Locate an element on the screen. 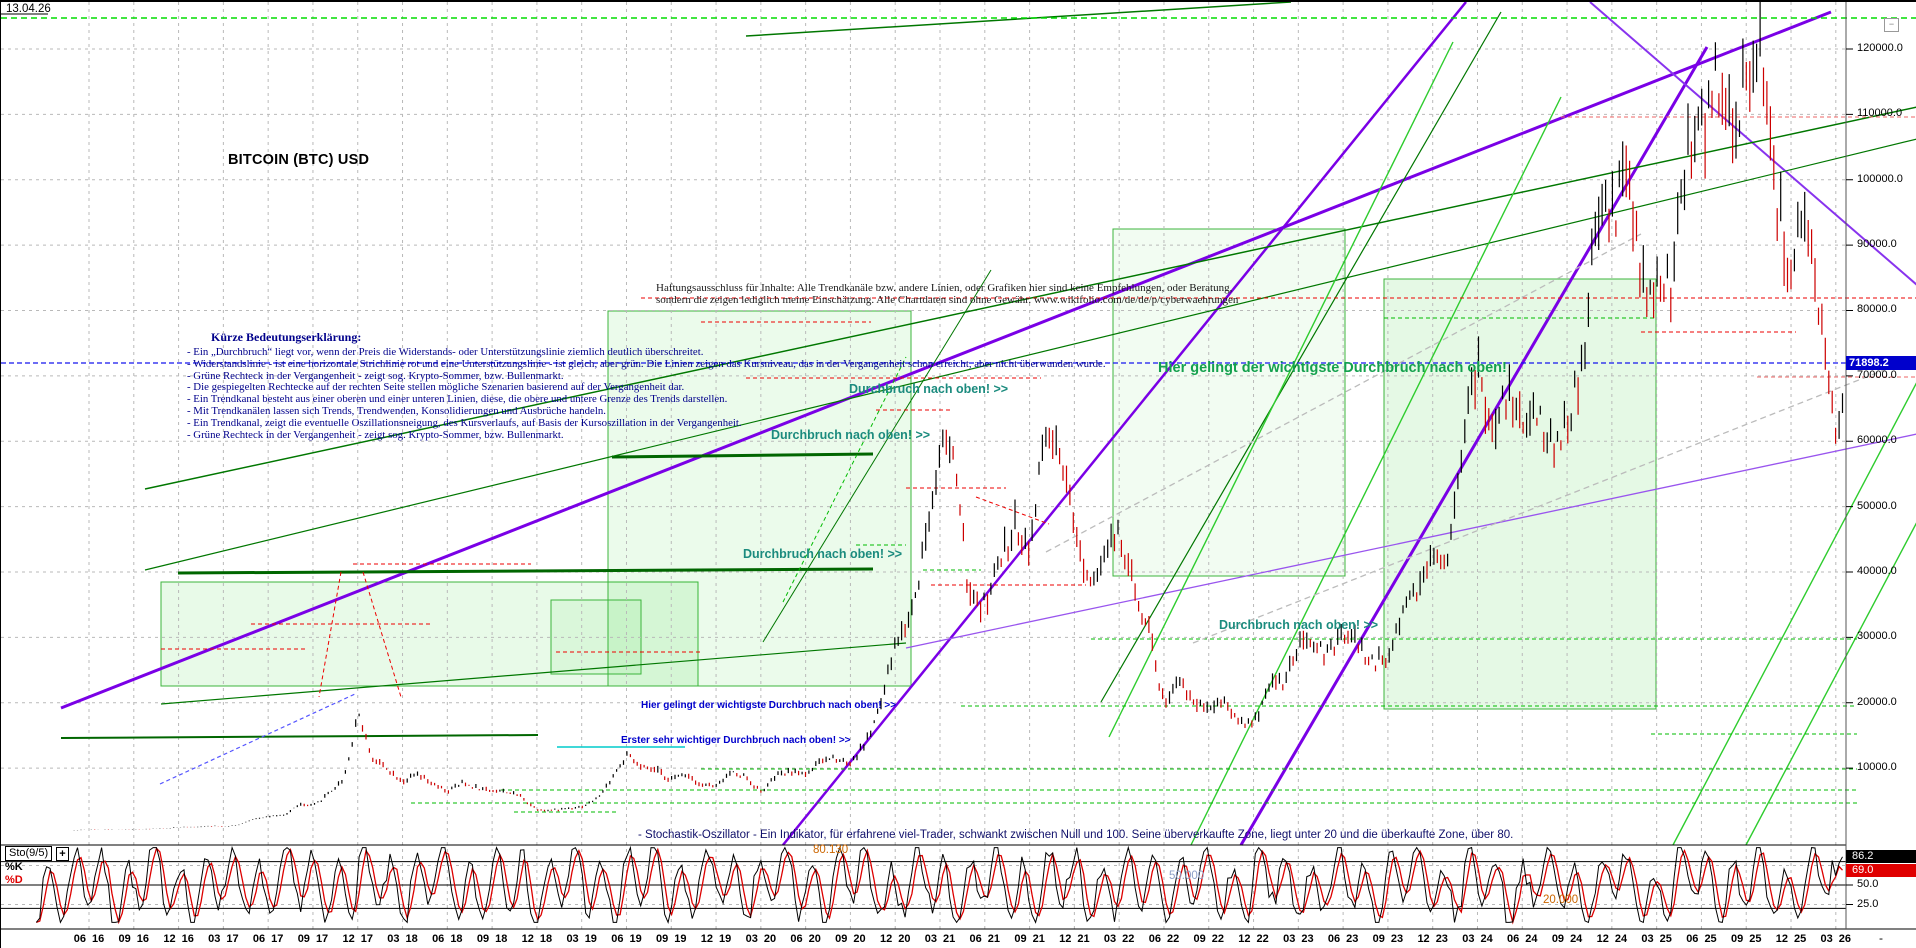  osc-scale-label-25: 25.0 is located at coordinates (1868, 904).